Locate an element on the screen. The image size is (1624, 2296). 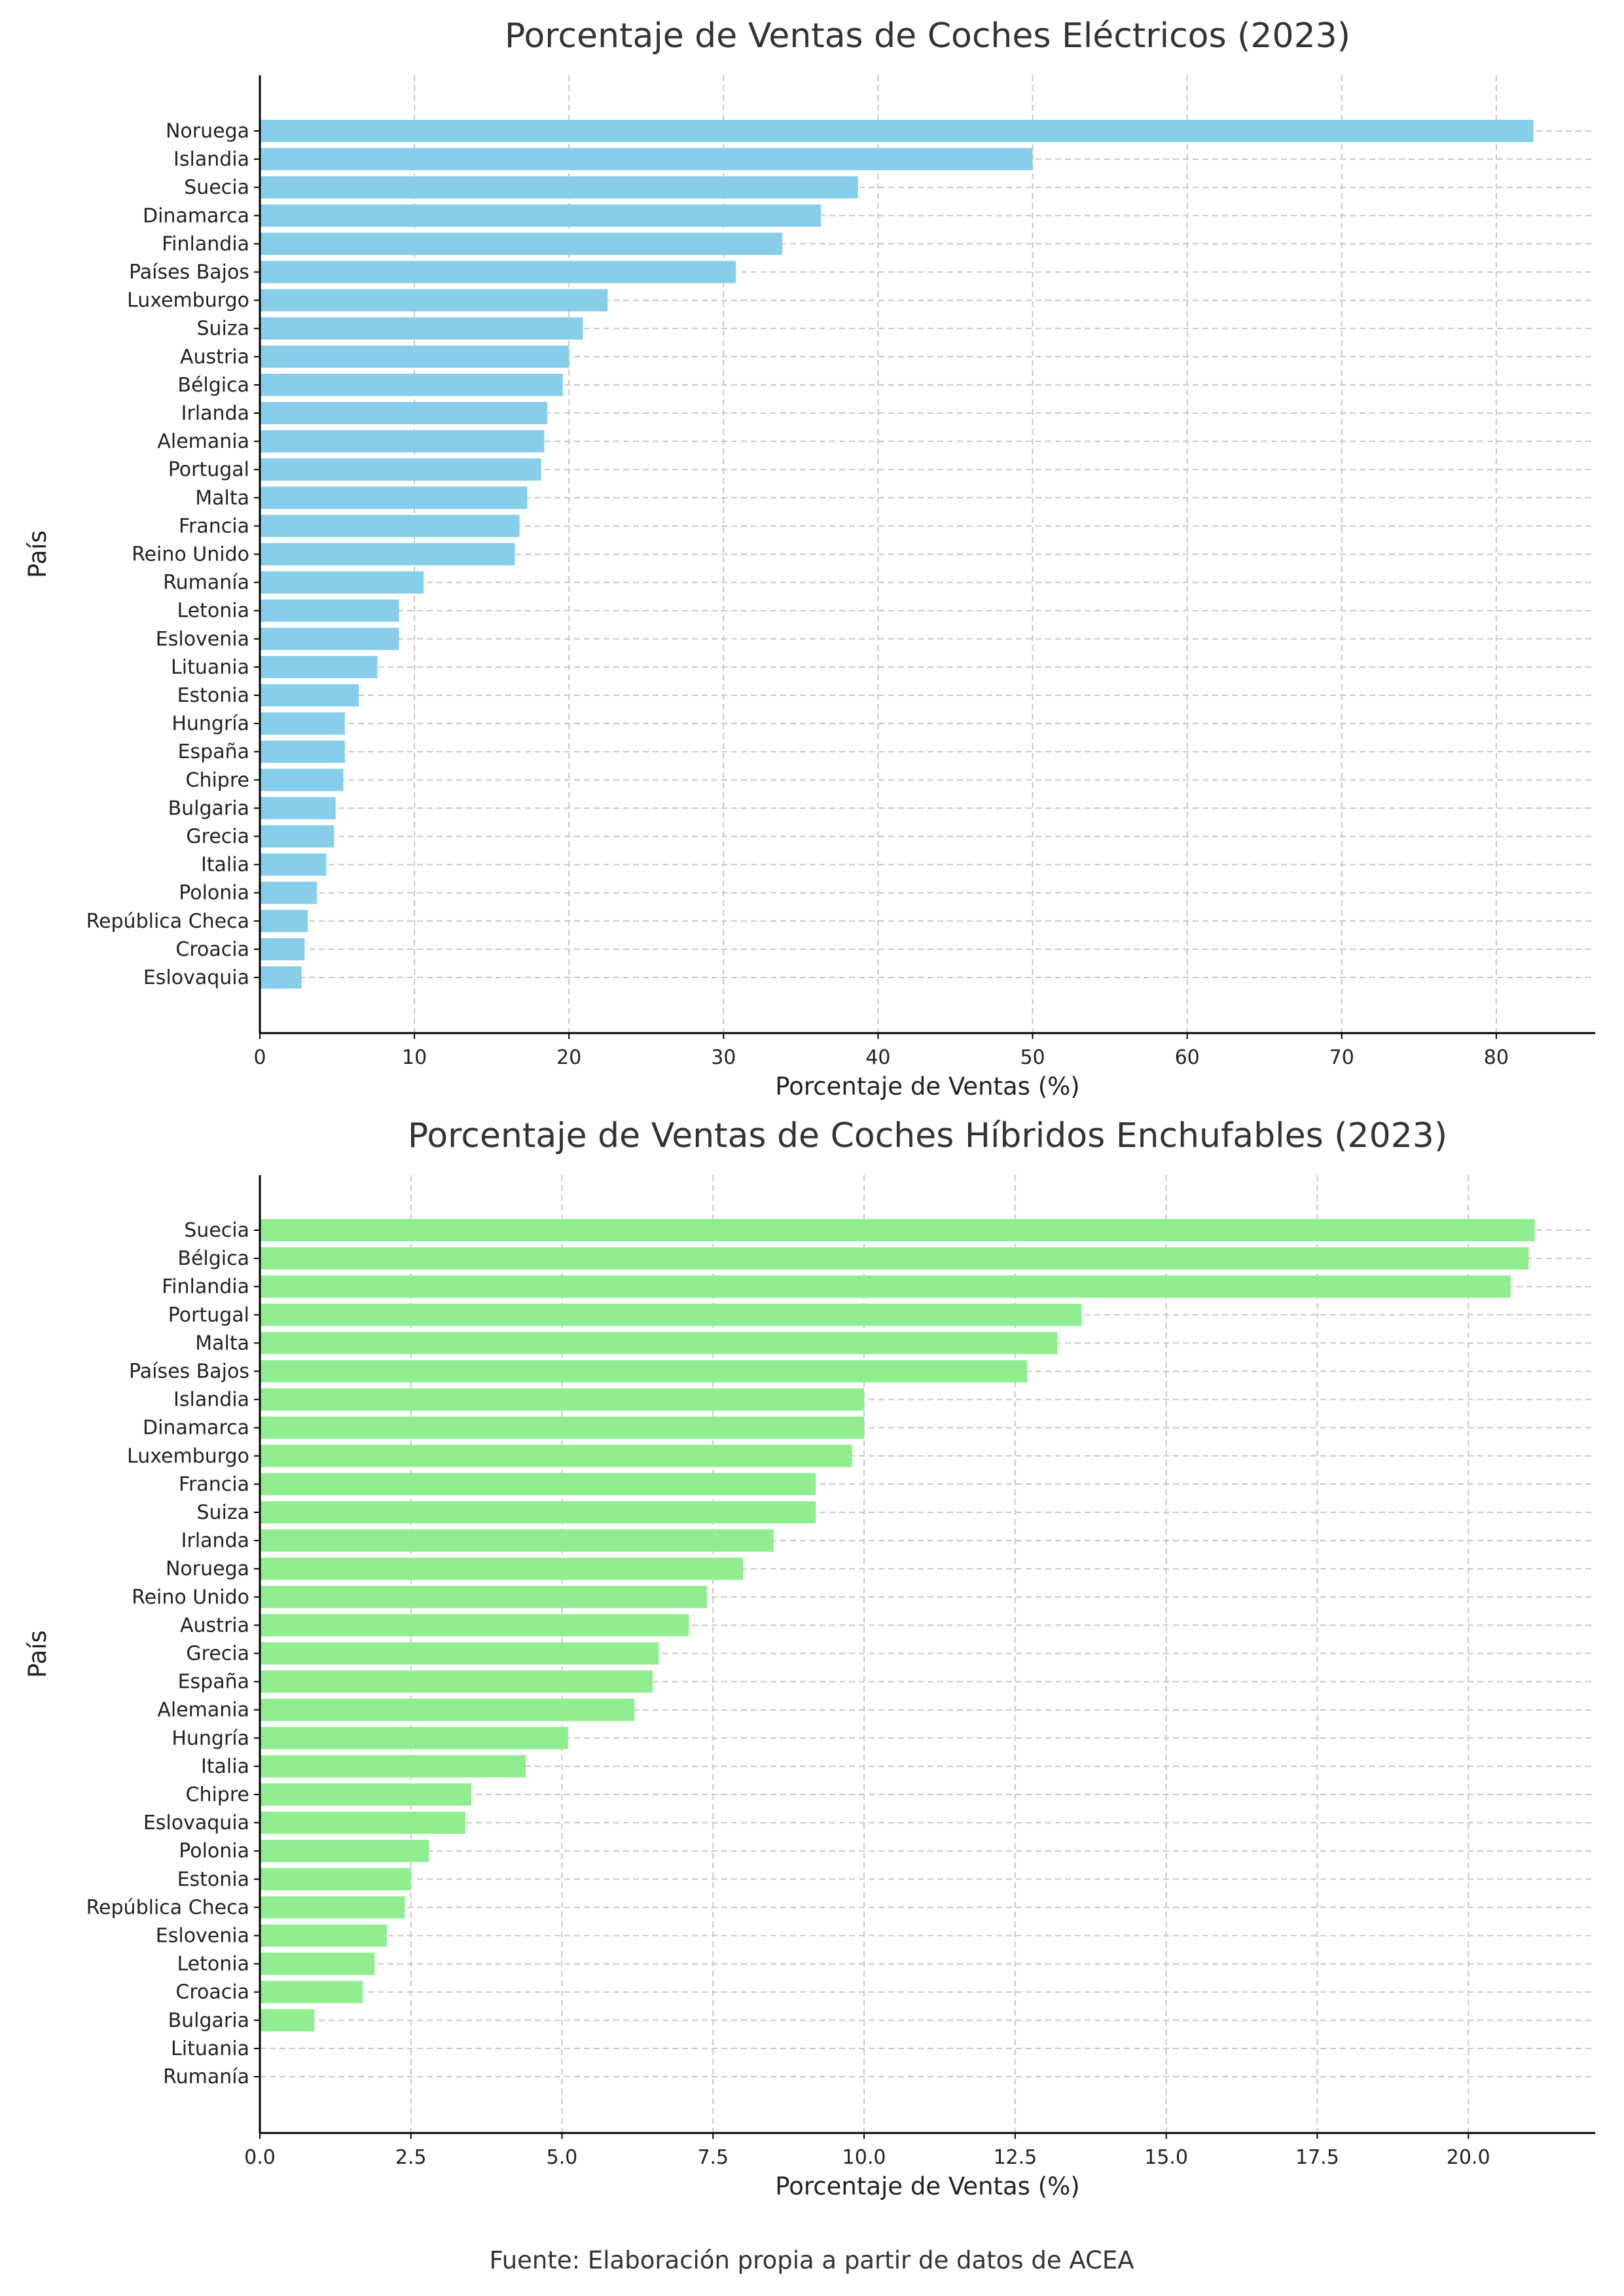
x-tick-label: 12.5 is located at coordinates (1015, 2157).